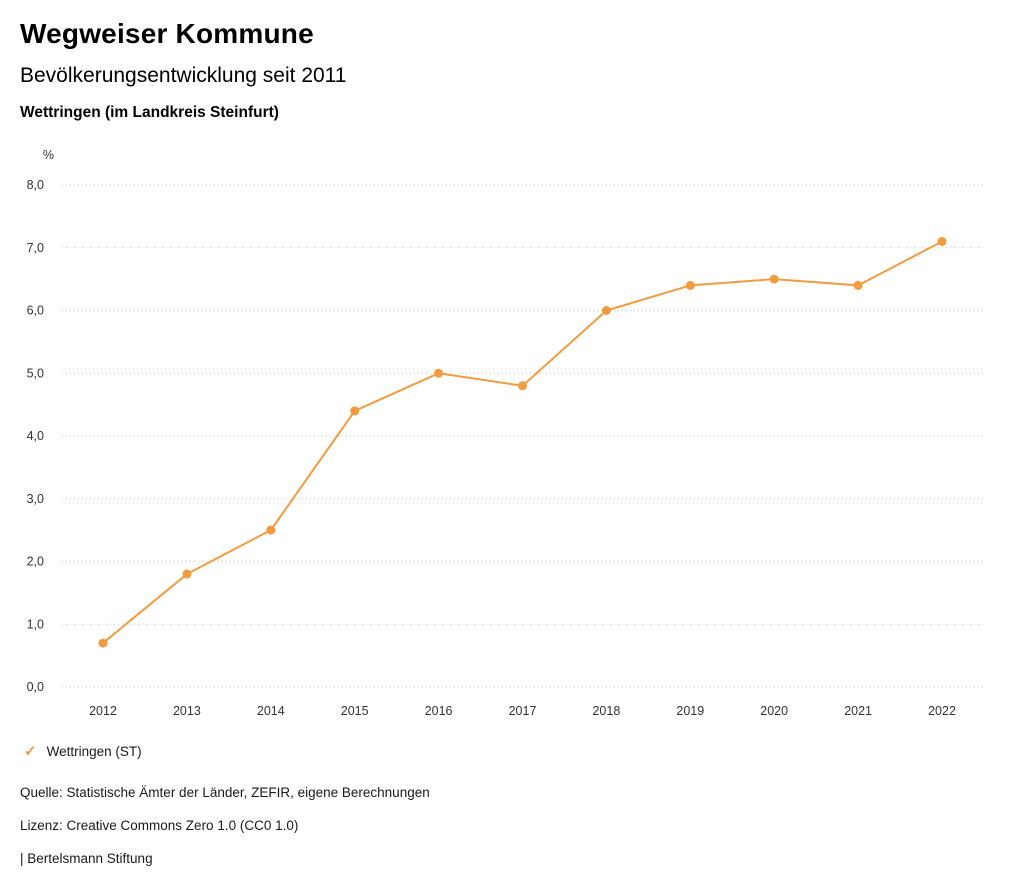  What do you see at coordinates (35, 185) in the screenshot?
I see `svg-text: 8,0` at bounding box center [35, 185].